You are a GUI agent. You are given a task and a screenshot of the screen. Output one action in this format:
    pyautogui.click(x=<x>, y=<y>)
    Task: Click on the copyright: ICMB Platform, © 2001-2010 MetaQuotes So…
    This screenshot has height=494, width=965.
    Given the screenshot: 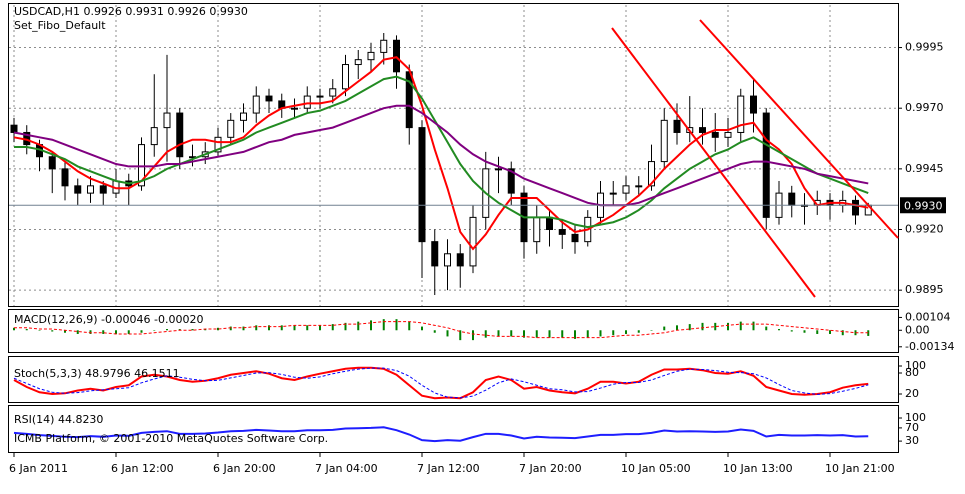 What is the action you would take?
    pyautogui.click(x=171, y=438)
    